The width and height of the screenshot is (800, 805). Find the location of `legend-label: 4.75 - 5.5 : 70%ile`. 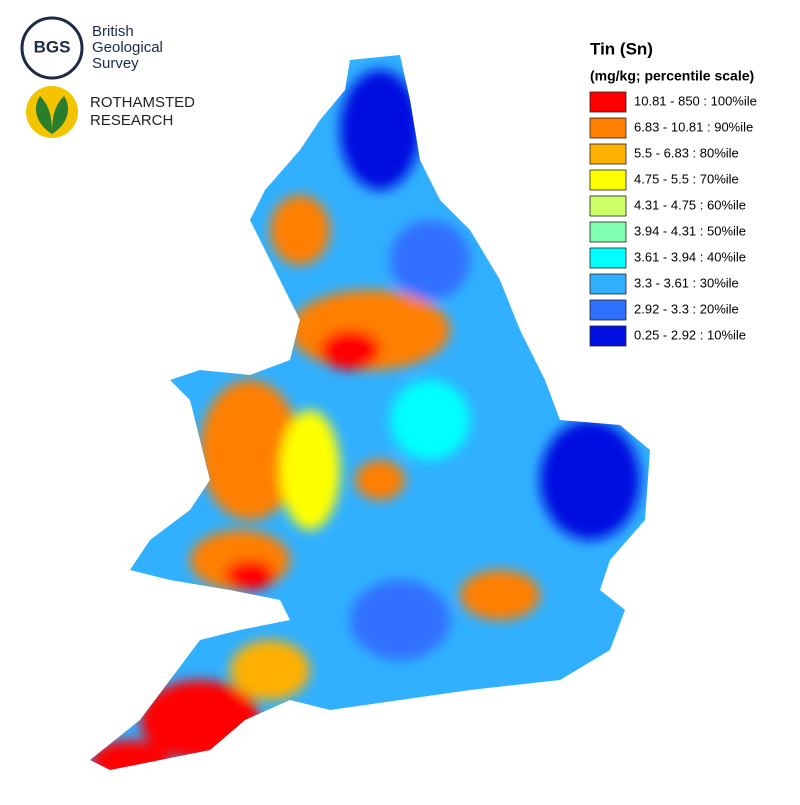

legend-label: 4.75 - 5.5 : 70%ile is located at coordinates (686, 178).